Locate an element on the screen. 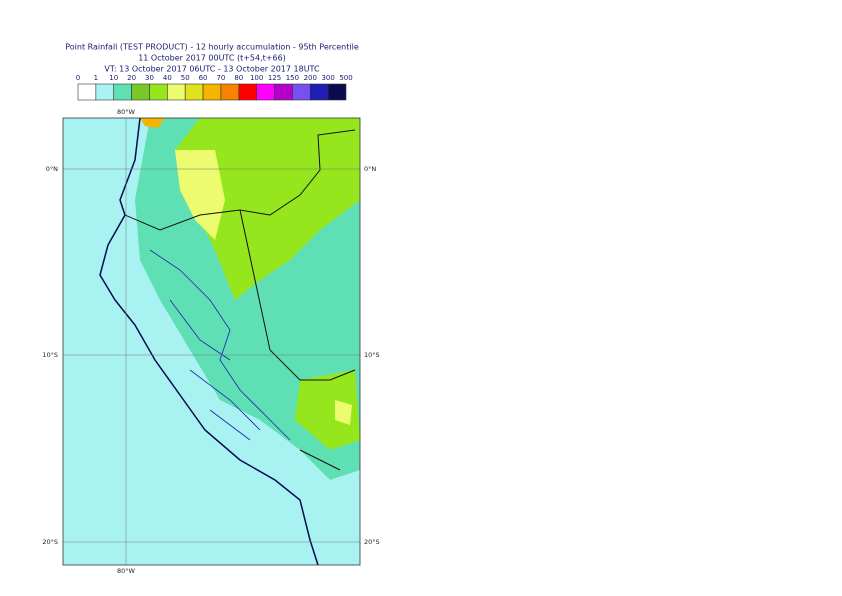 Image resolution: width=842 pixels, height=596 pixels. legend-label: 150 is located at coordinates (292, 78).